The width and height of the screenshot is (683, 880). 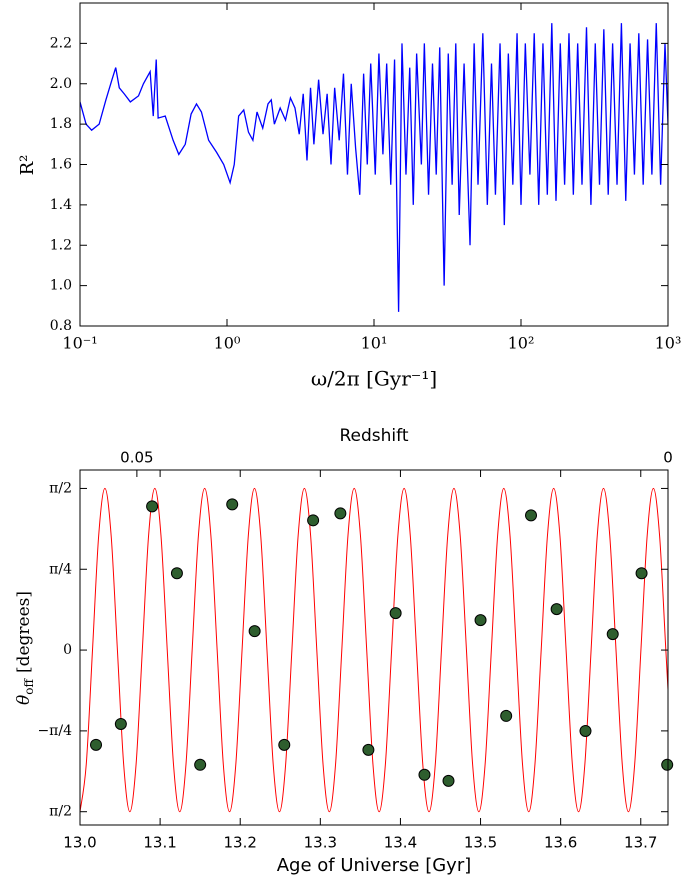 What do you see at coordinates (320, 843) in the screenshot?
I see `x-tick-label: 13.3` at bounding box center [320, 843].